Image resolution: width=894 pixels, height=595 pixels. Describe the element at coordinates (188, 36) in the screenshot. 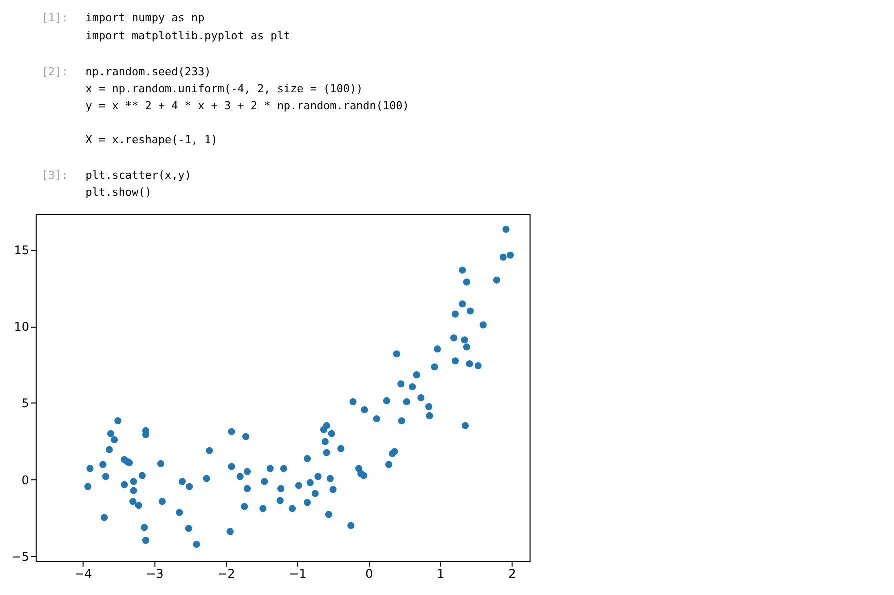

I see `text: import matplotlib.pyplot as plt` at that location.